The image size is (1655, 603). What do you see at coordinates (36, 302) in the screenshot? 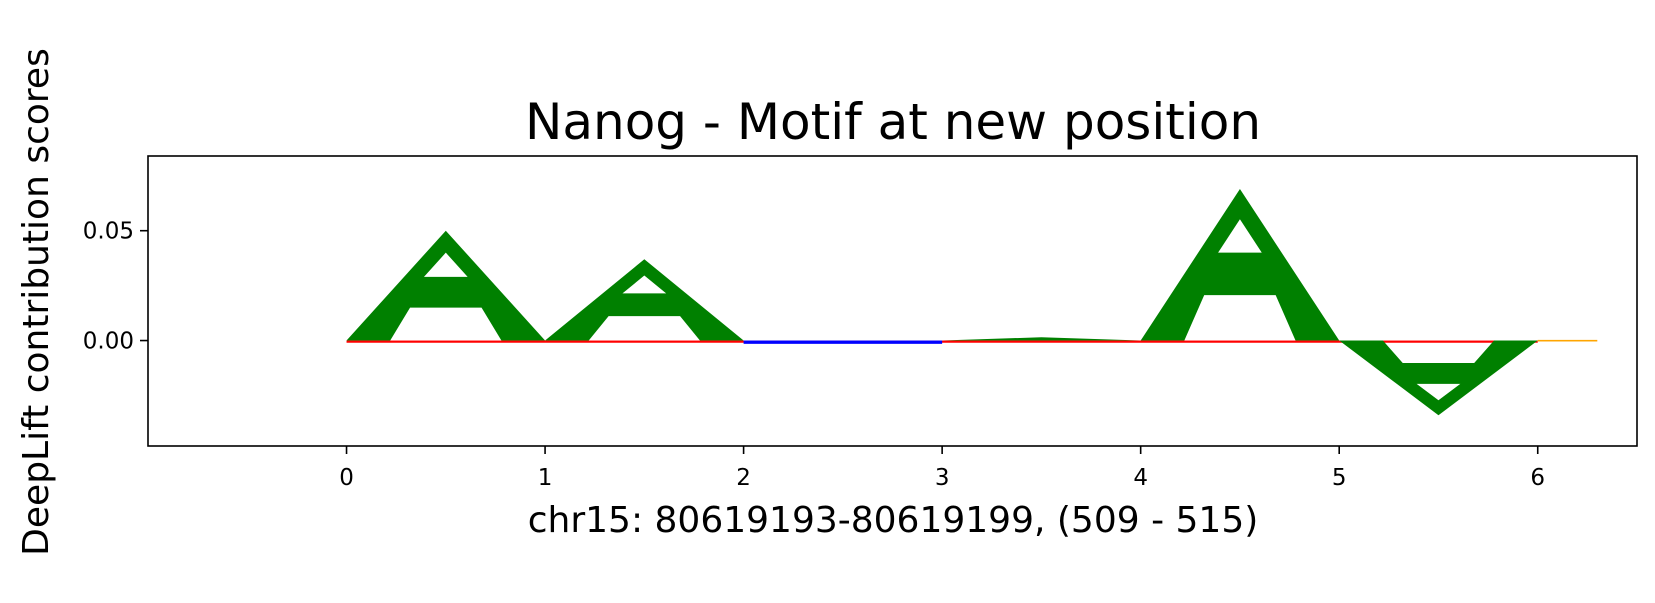
I see `y-axis-label: DeepLift contribution scores` at bounding box center [36, 302].